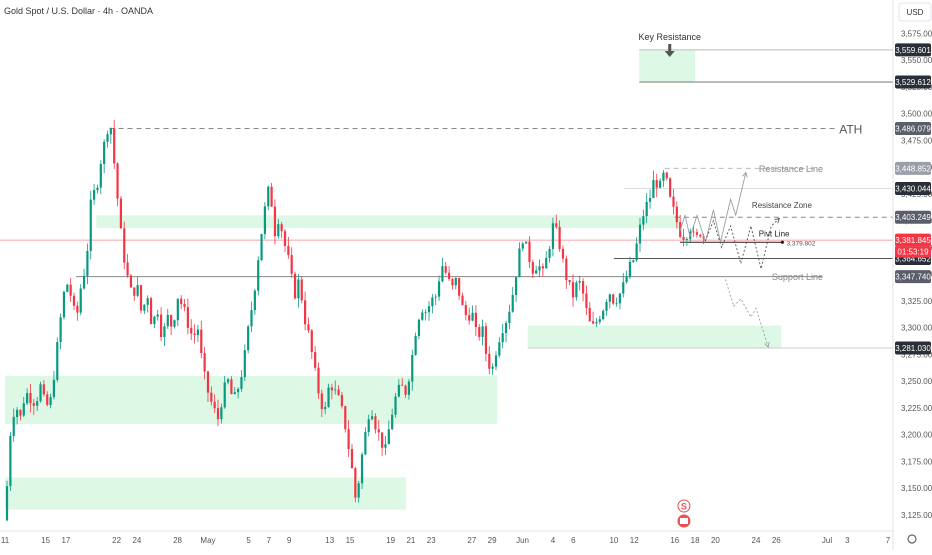 This screenshot has height=555, width=932. Describe the element at coordinates (65, 540) in the screenshot. I see `x-tick-label: 17` at that location.